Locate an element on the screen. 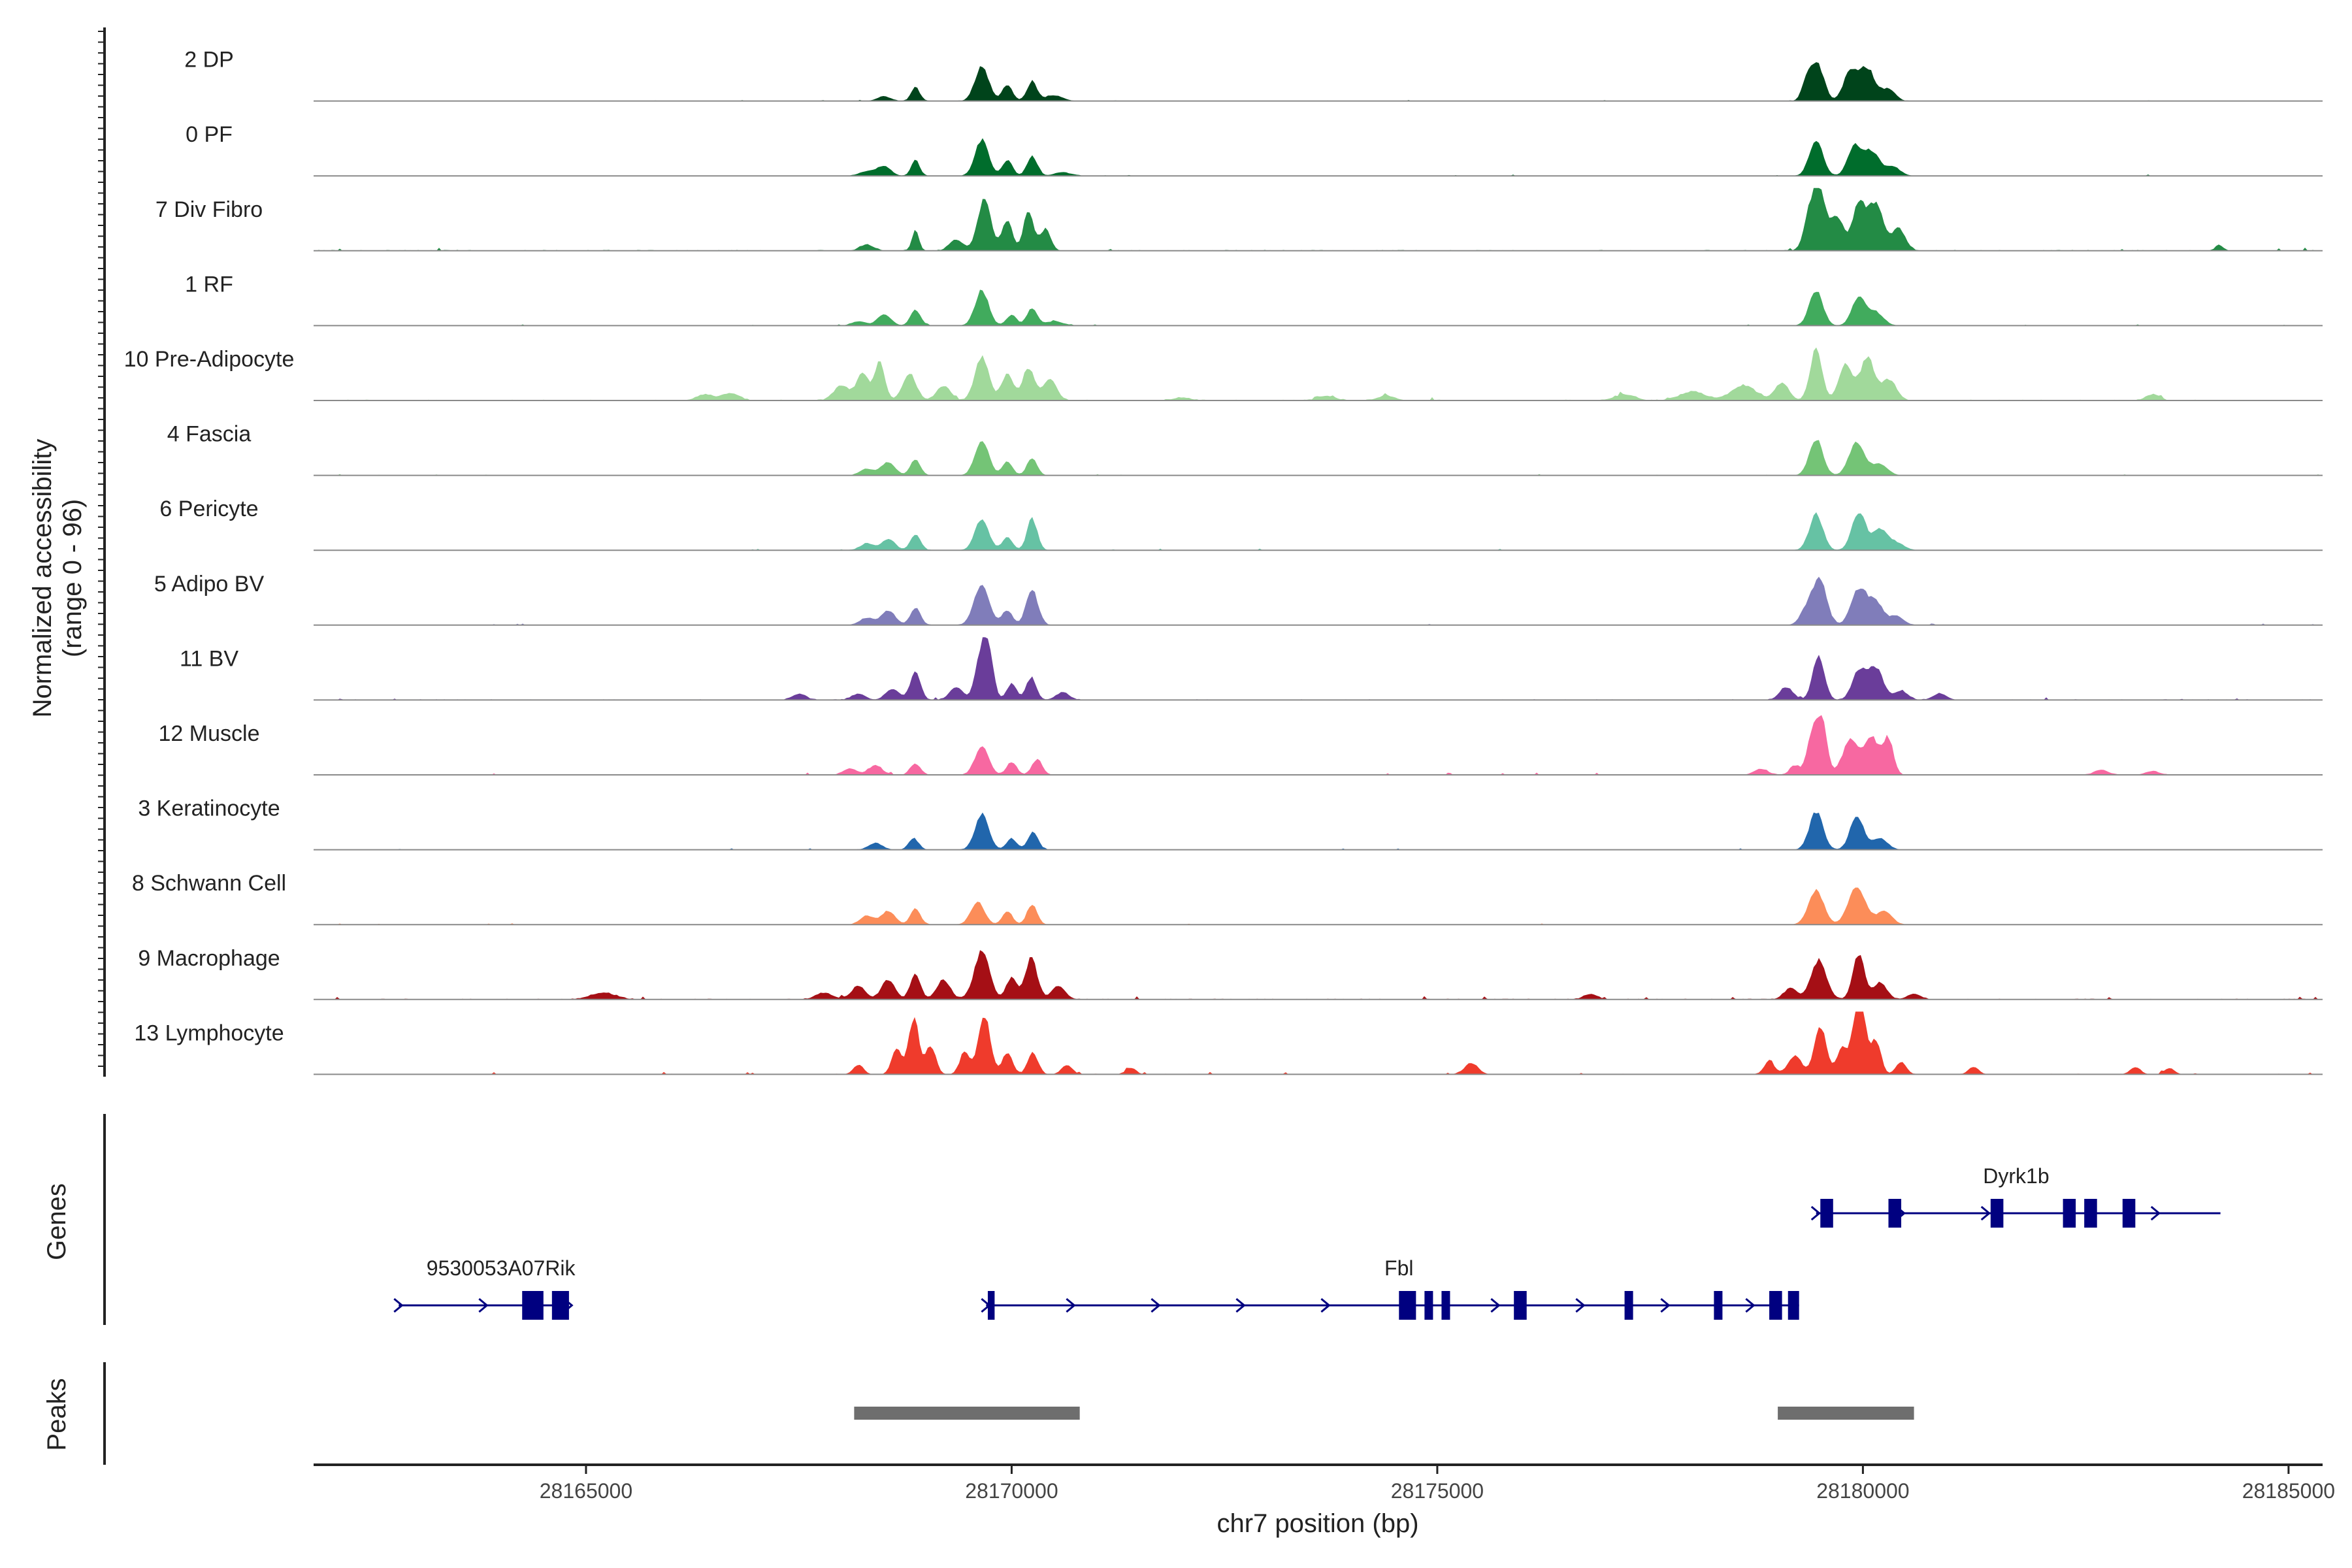  track-label: 8 Schwann Cell is located at coordinates (209, 883).